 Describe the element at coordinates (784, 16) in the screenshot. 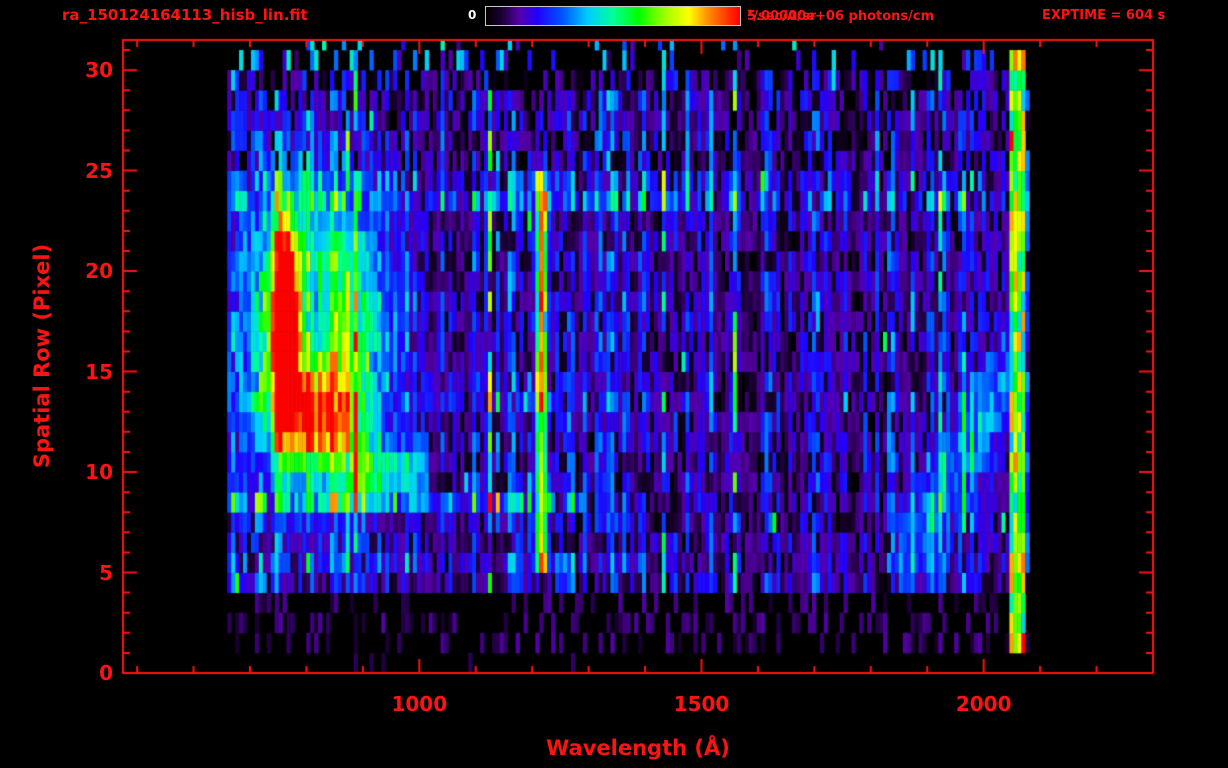

I see `colorbar-max-suffix: /sec/A/sr` at that location.